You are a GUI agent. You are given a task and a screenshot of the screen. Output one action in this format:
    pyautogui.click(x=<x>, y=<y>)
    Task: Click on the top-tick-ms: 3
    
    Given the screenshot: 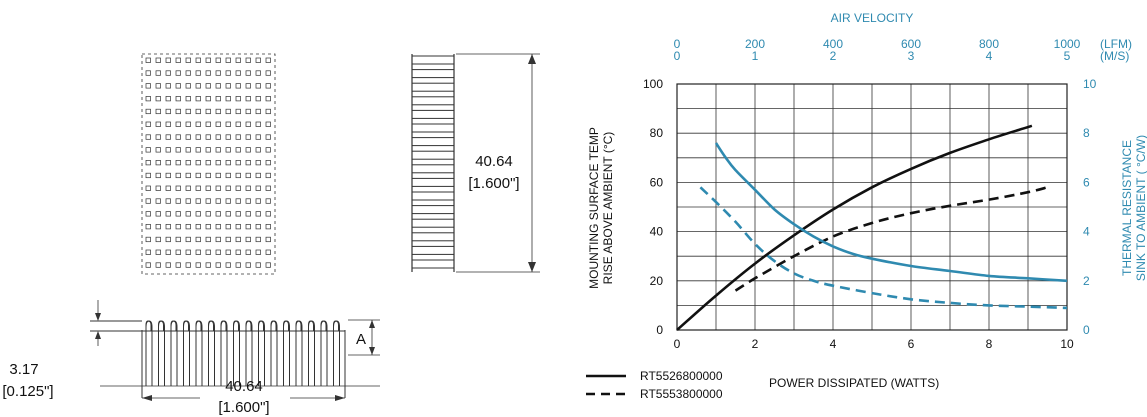 What is the action you would take?
    pyautogui.click(x=911, y=56)
    